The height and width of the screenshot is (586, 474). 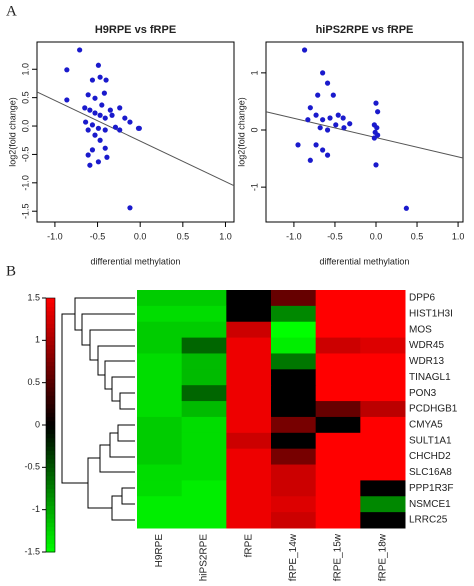 I want to click on row-label: PPP1R3F, so click(x=431, y=488).